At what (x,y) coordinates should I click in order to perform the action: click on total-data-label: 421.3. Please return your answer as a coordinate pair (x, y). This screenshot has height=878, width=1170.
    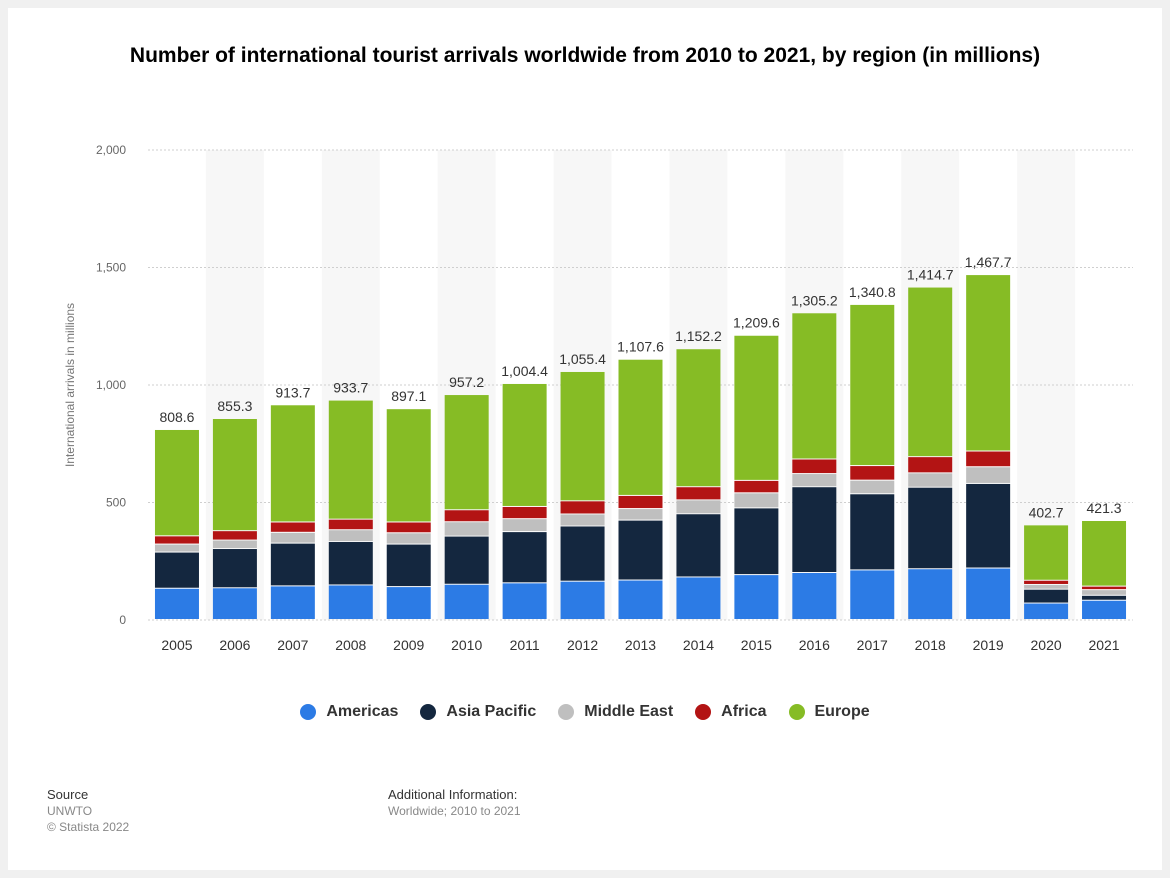
    Looking at the image, I should click on (1104, 508).